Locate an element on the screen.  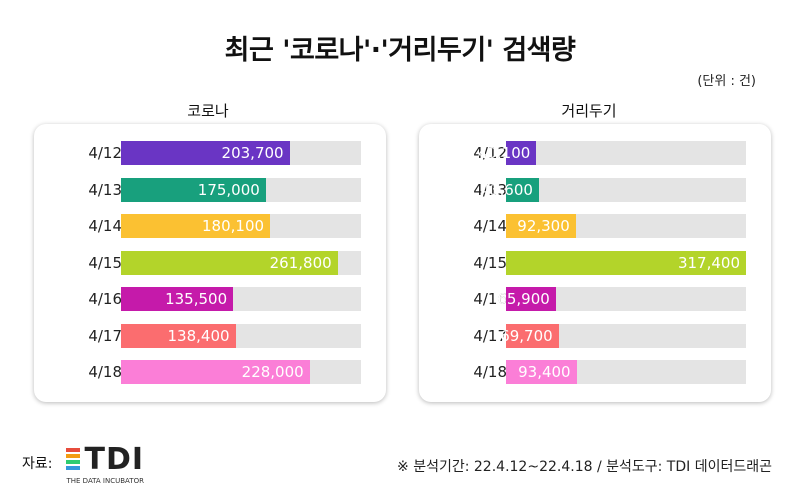
bar: 261,800 is located at coordinates (229, 262).